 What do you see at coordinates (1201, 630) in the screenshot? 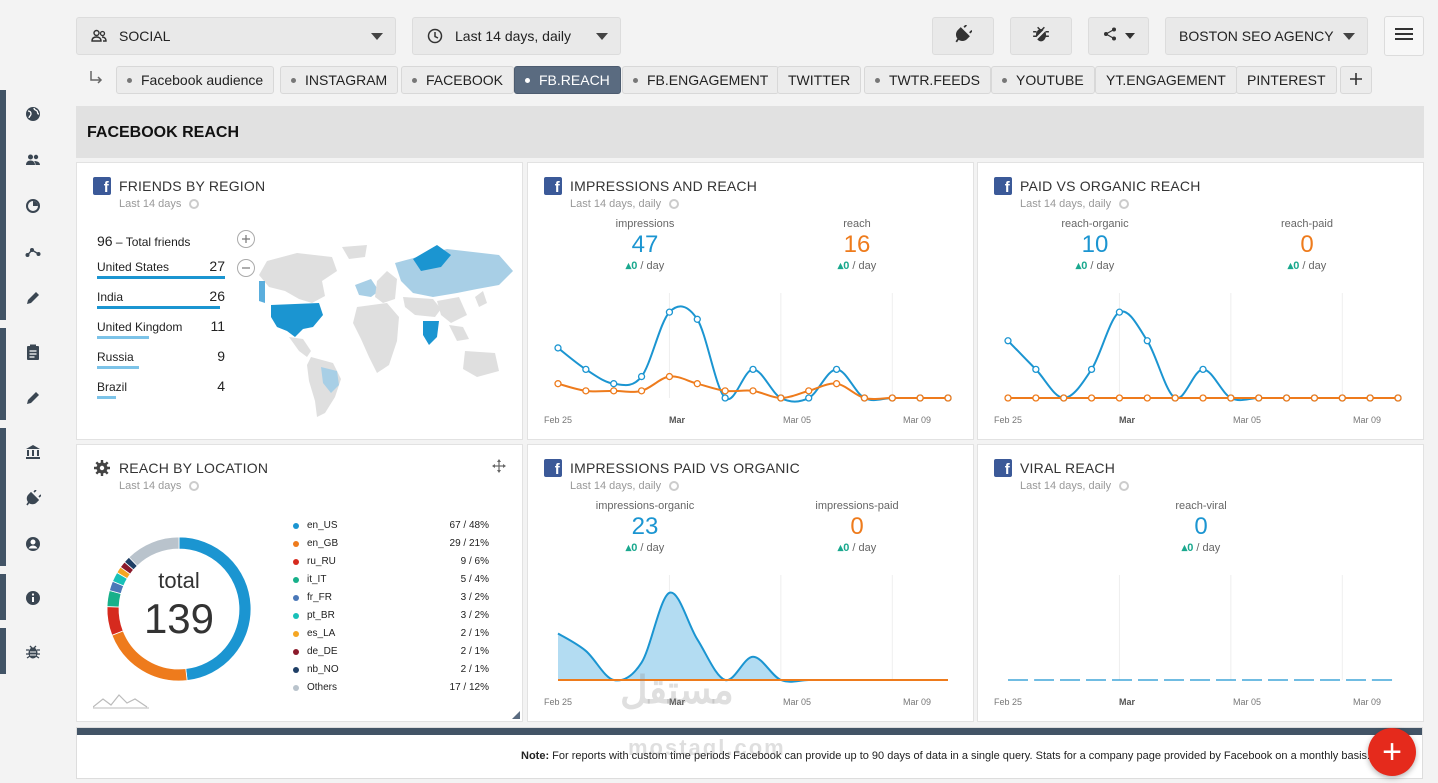
I see `viral-reach-chart` at bounding box center [1201, 630].